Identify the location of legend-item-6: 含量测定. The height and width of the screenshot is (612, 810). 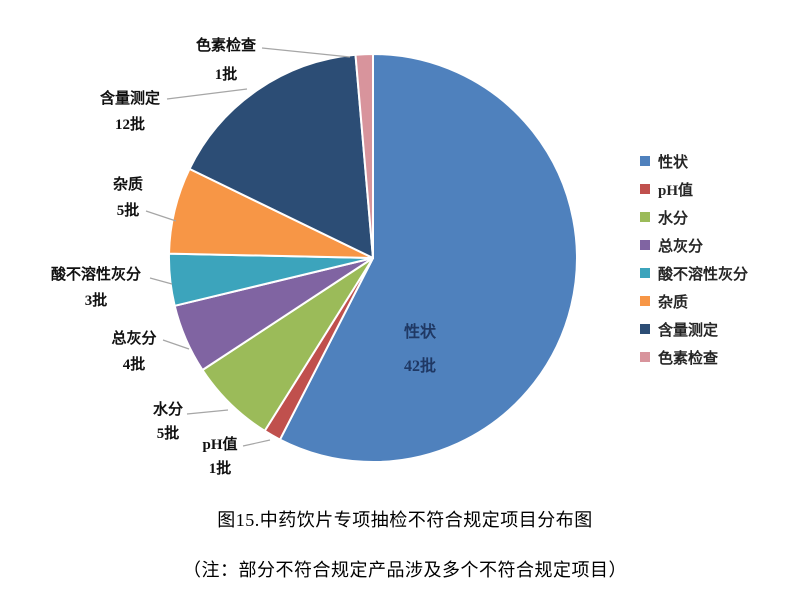
(694, 329).